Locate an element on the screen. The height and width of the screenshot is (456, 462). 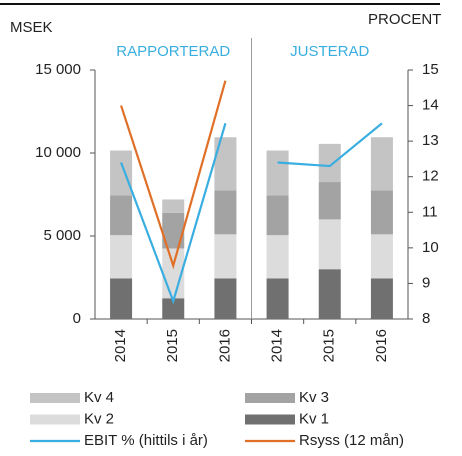
y2-tick-label: 15 is located at coordinates (430, 69).